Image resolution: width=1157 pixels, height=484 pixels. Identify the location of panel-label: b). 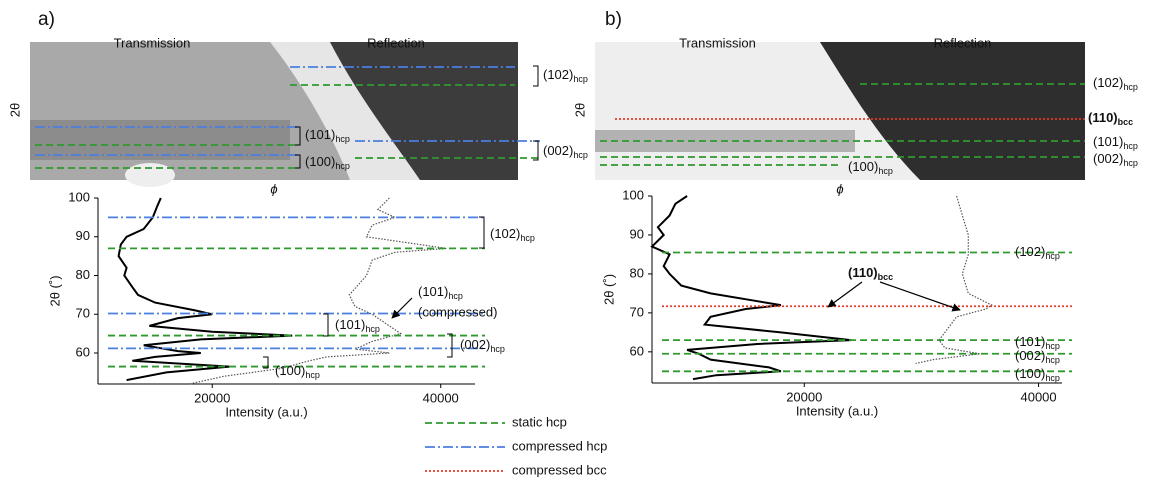
(613, 19).